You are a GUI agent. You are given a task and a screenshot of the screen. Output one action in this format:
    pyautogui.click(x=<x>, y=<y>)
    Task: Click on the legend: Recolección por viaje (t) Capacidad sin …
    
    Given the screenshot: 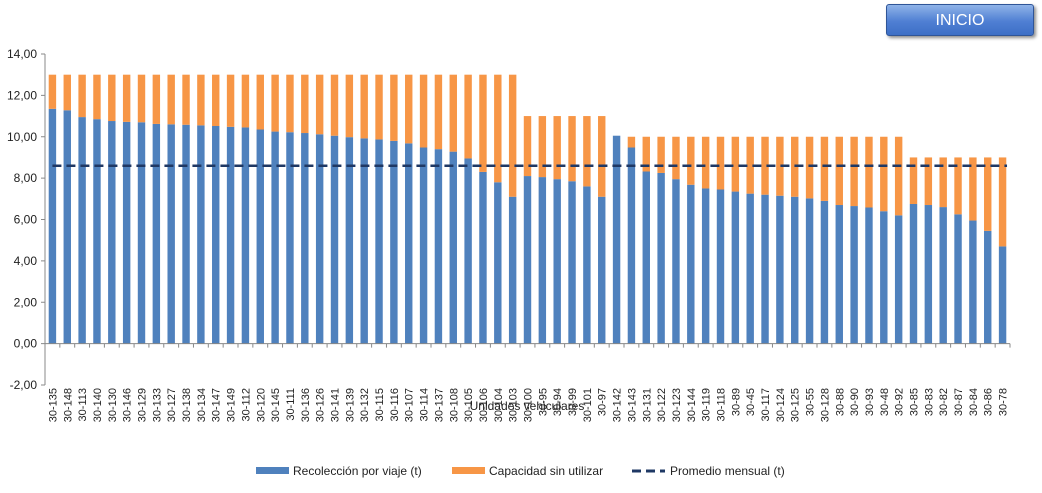 What is the action you would take?
    pyautogui.click(x=520, y=471)
    